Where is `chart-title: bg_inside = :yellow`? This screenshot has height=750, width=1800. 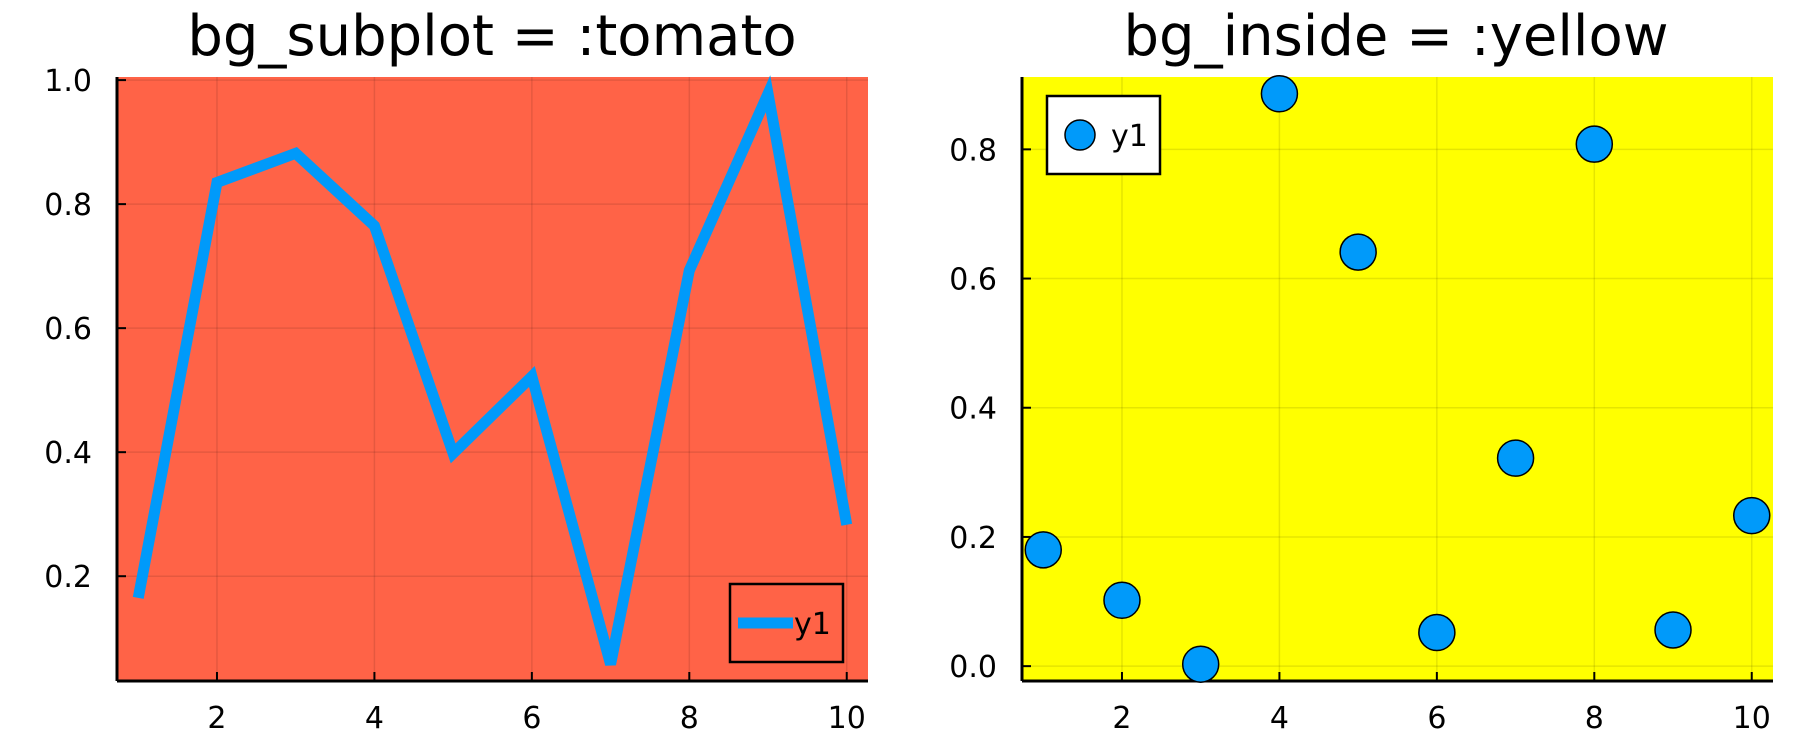
chart-title: bg_inside = :yellow is located at coordinates (1395, 36).